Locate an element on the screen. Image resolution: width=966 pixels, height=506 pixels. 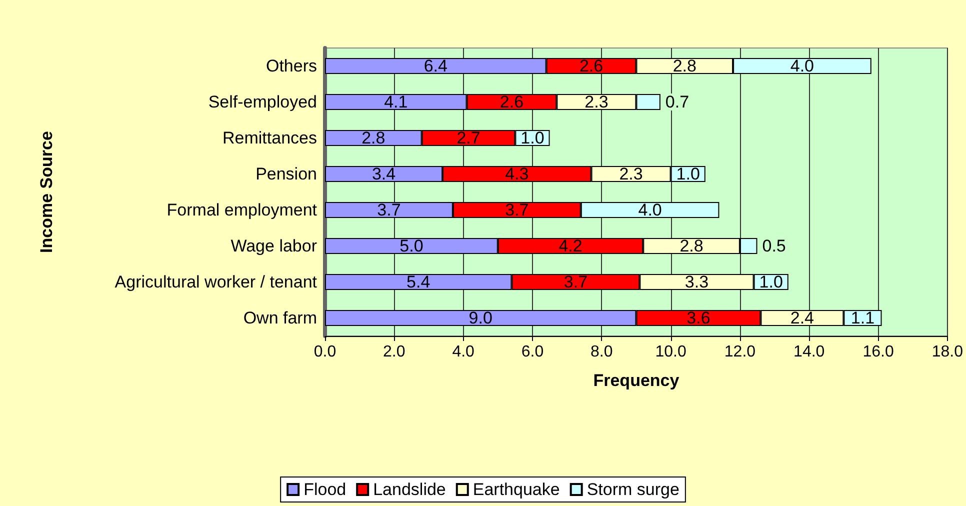
data-label: 3.6 is located at coordinates (698, 318).